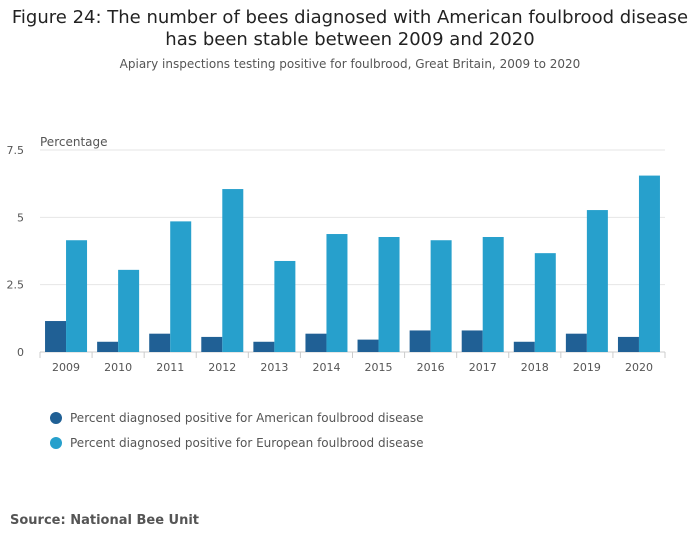 The image size is (700, 549). I want to click on bar-american-2011, so click(160, 342).